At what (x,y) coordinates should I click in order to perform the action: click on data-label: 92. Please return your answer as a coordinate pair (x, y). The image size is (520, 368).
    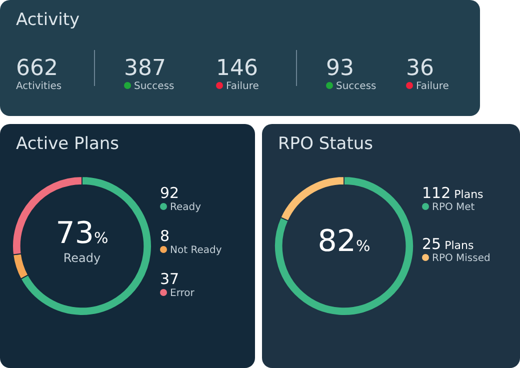
    Looking at the image, I should click on (170, 193).